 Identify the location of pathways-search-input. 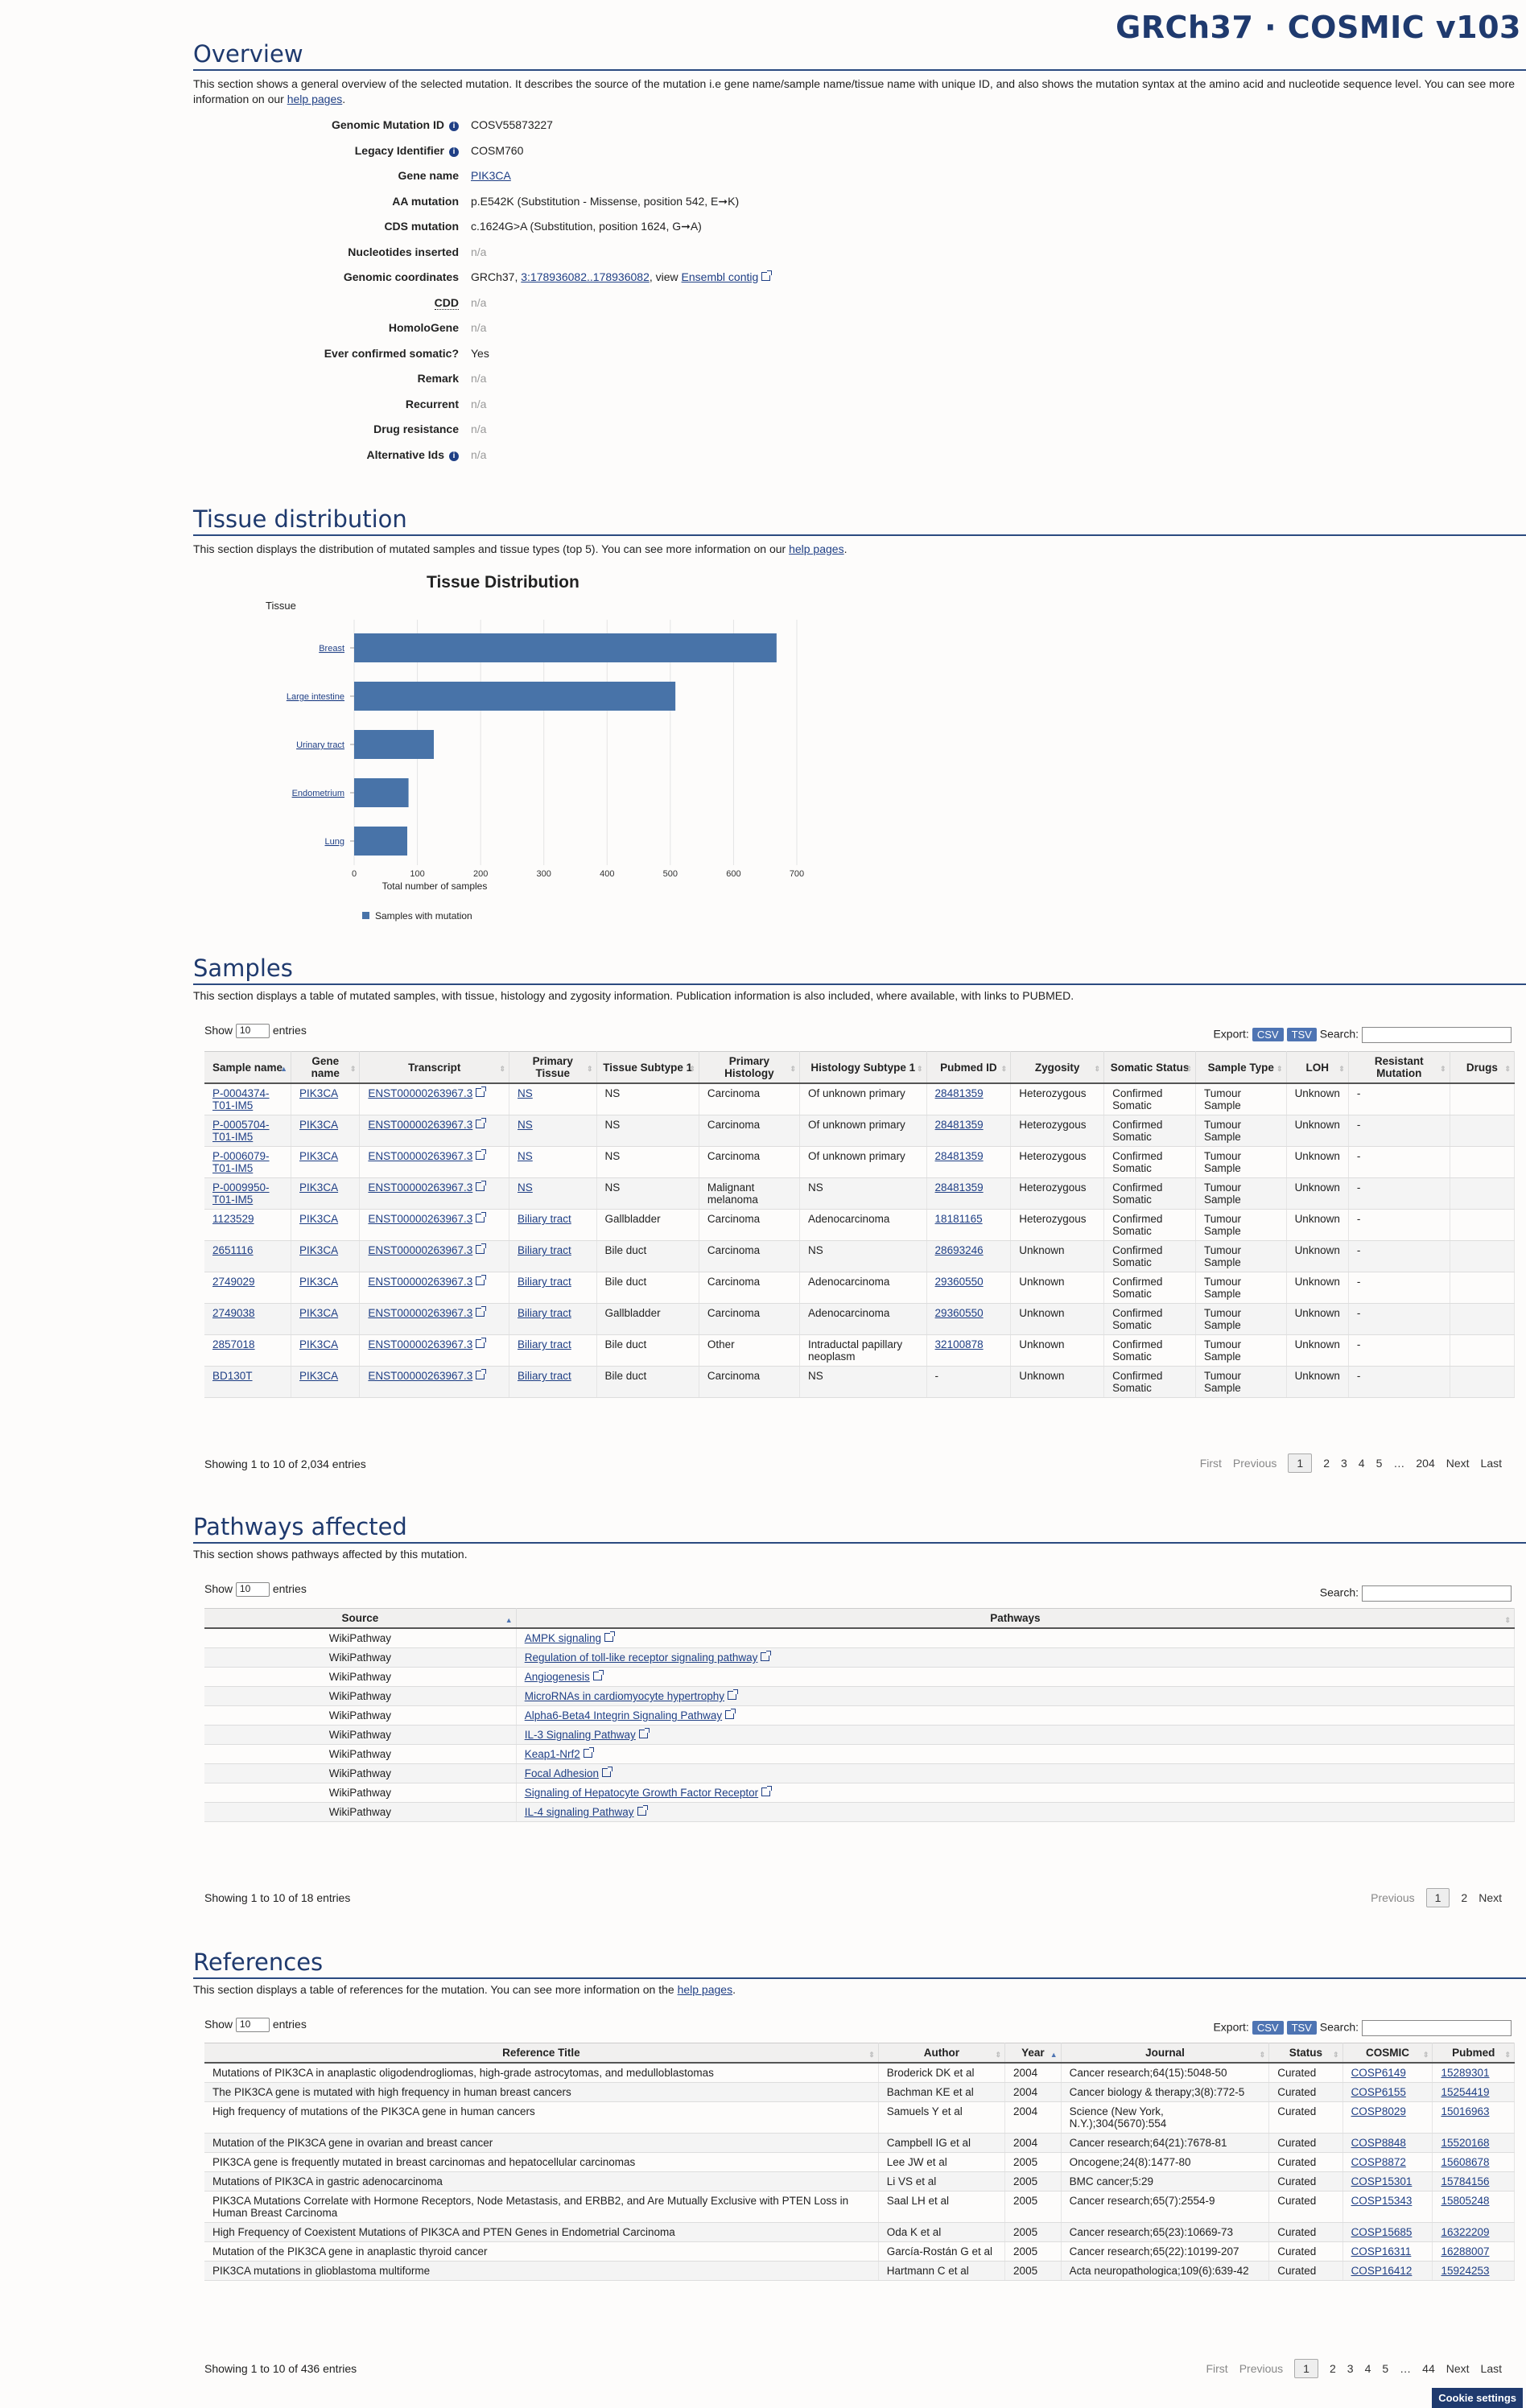
(1437, 1593).